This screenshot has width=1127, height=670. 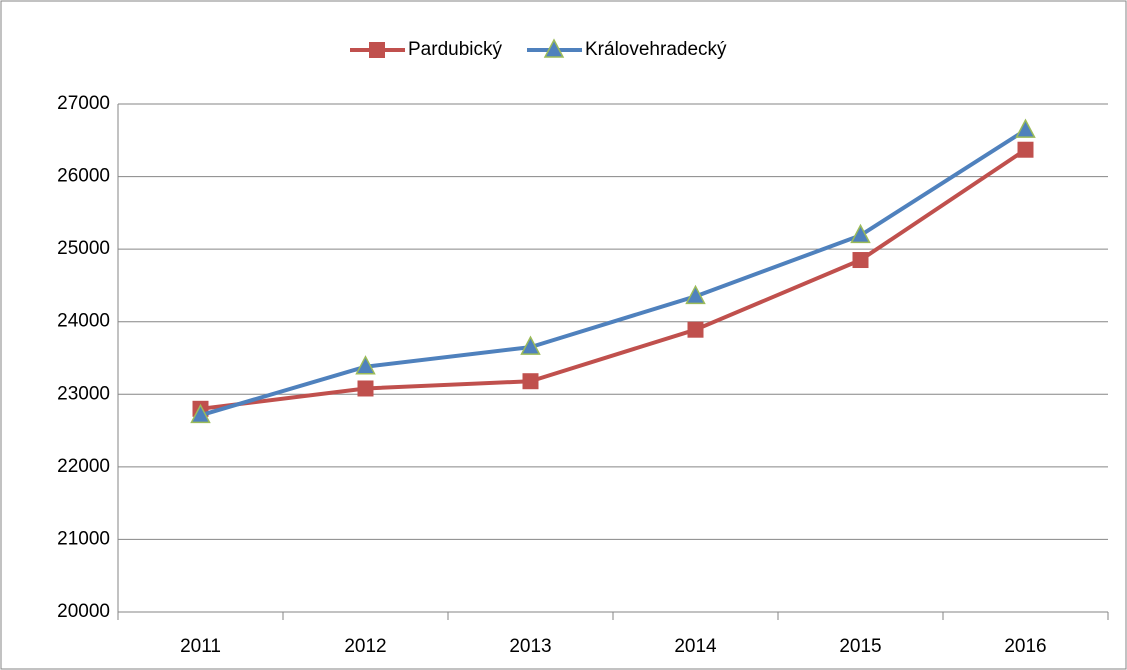 What do you see at coordinates (530, 646) in the screenshot?
I see `x-tick-label: 2013` at bounding box center [530, 646].